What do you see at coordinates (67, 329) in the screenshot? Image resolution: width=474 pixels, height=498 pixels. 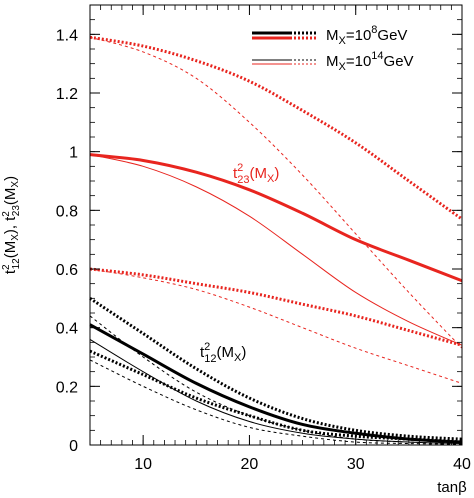 I see `y-tick-label: 0.4` at bounding box center [67, 329].